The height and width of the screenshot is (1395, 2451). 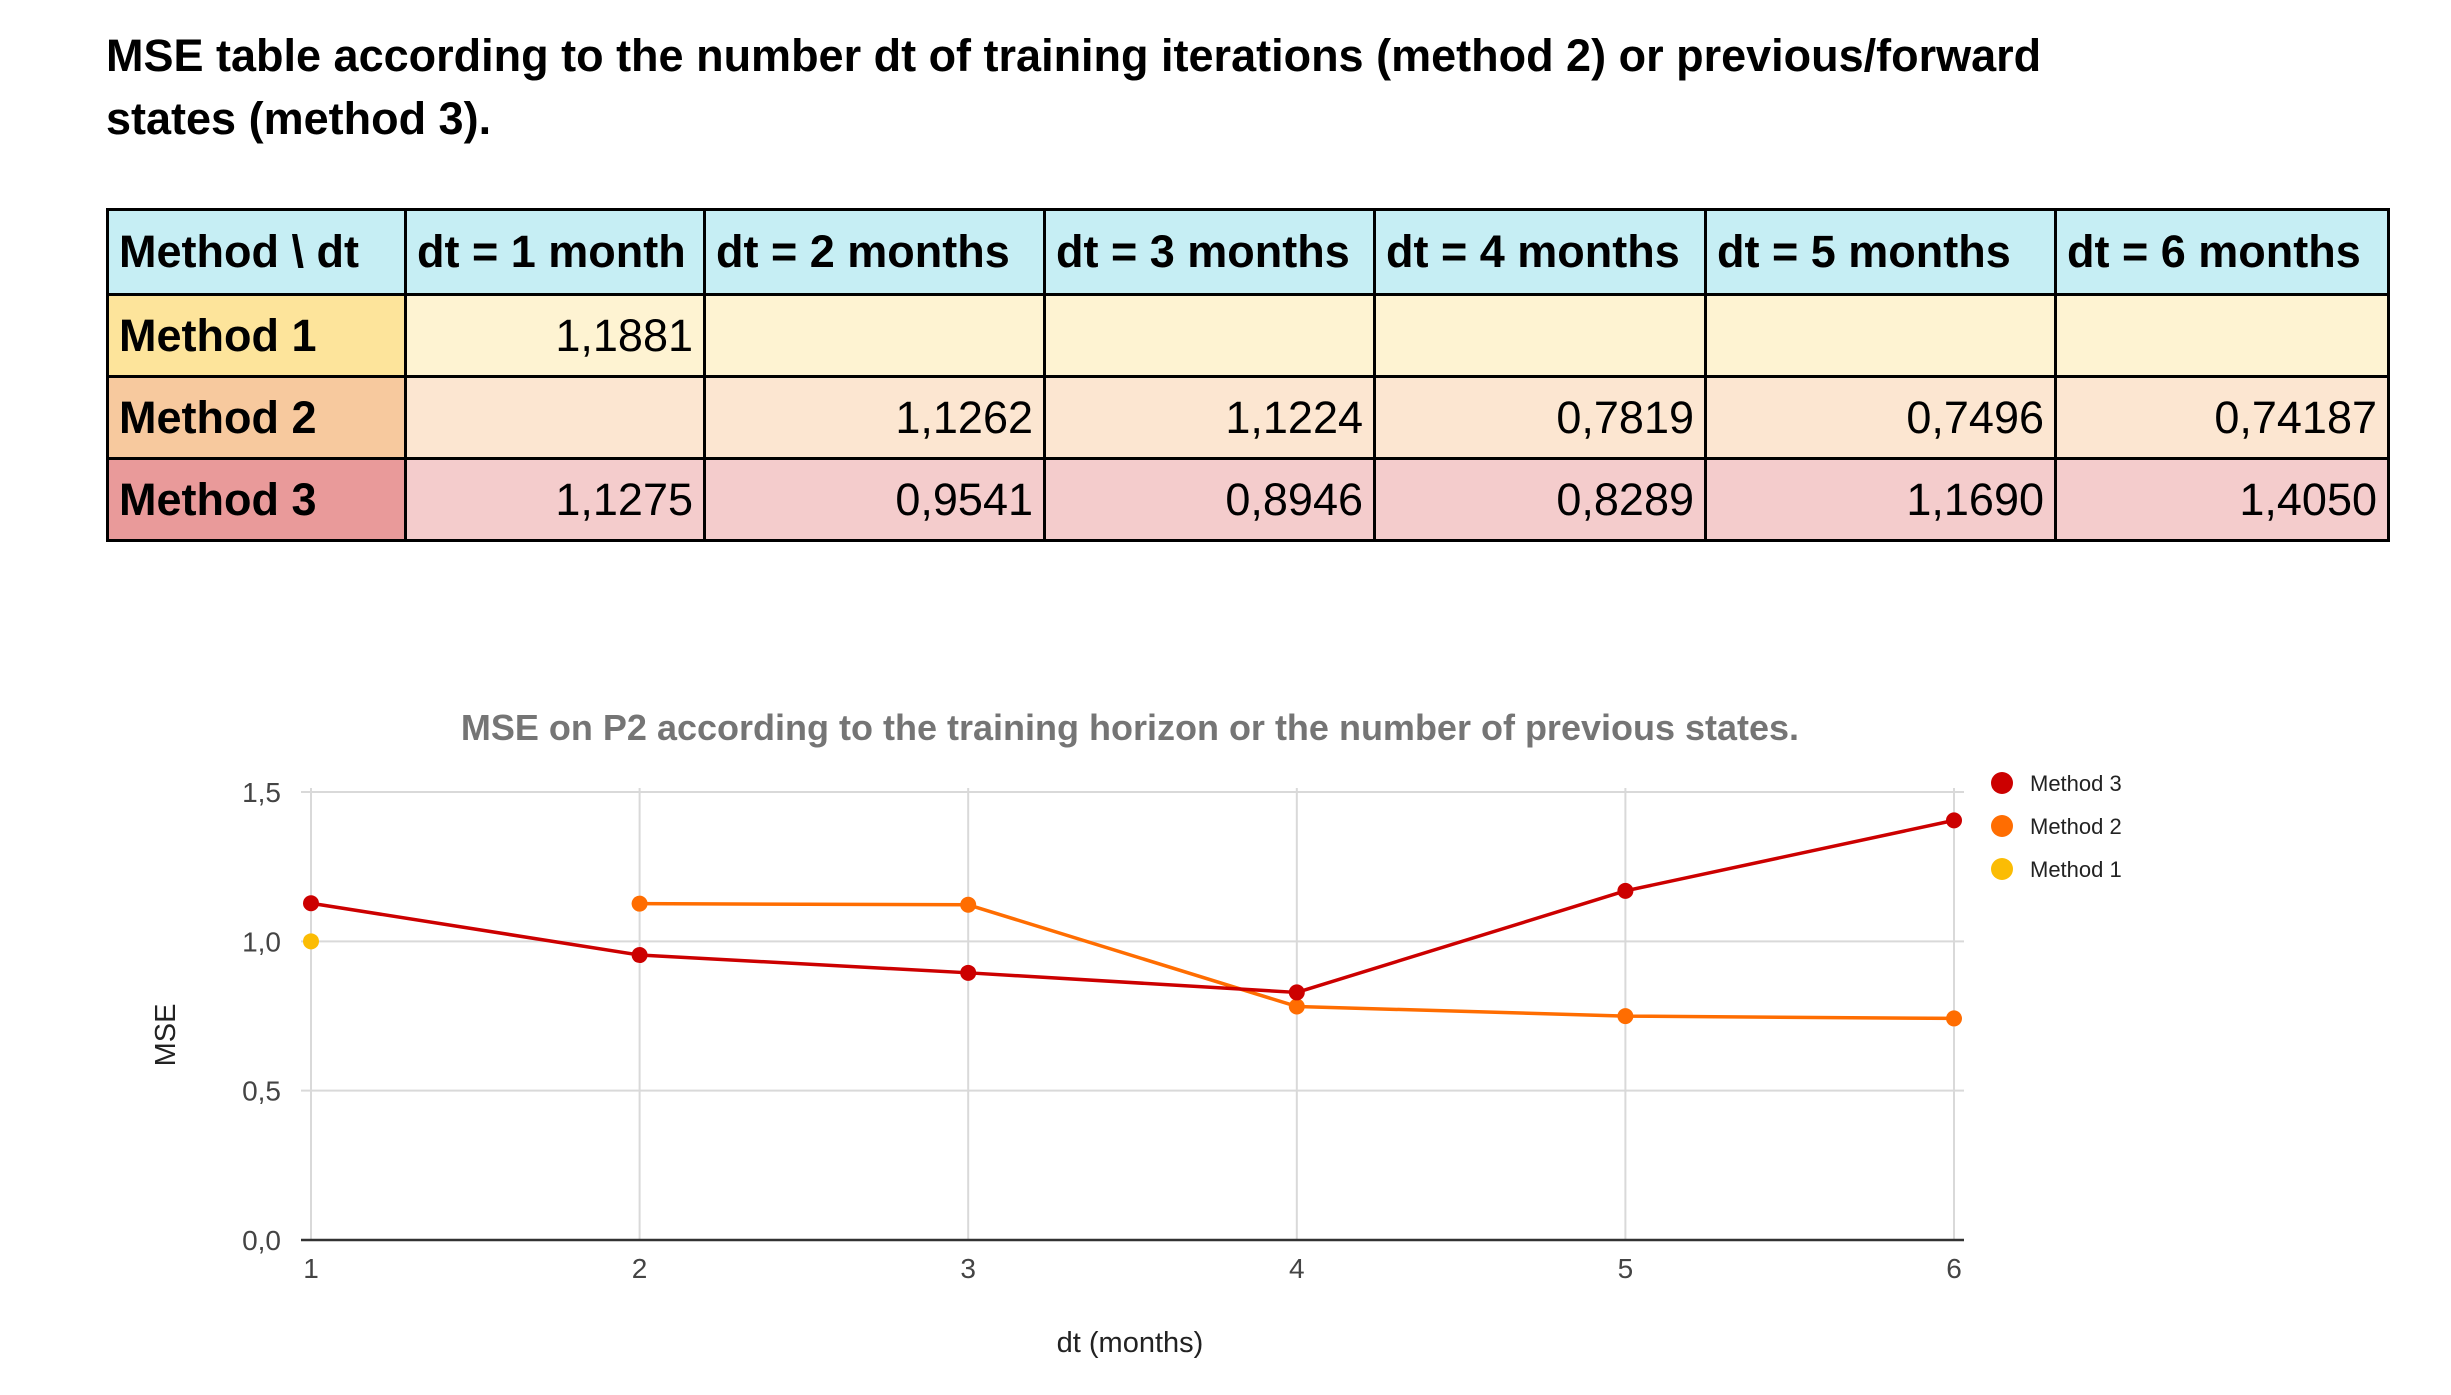 What do you see at coordinates (2076, 869) in the screenshot?
I see `legend-label: Method 1` at bounding box center [2076, 869].